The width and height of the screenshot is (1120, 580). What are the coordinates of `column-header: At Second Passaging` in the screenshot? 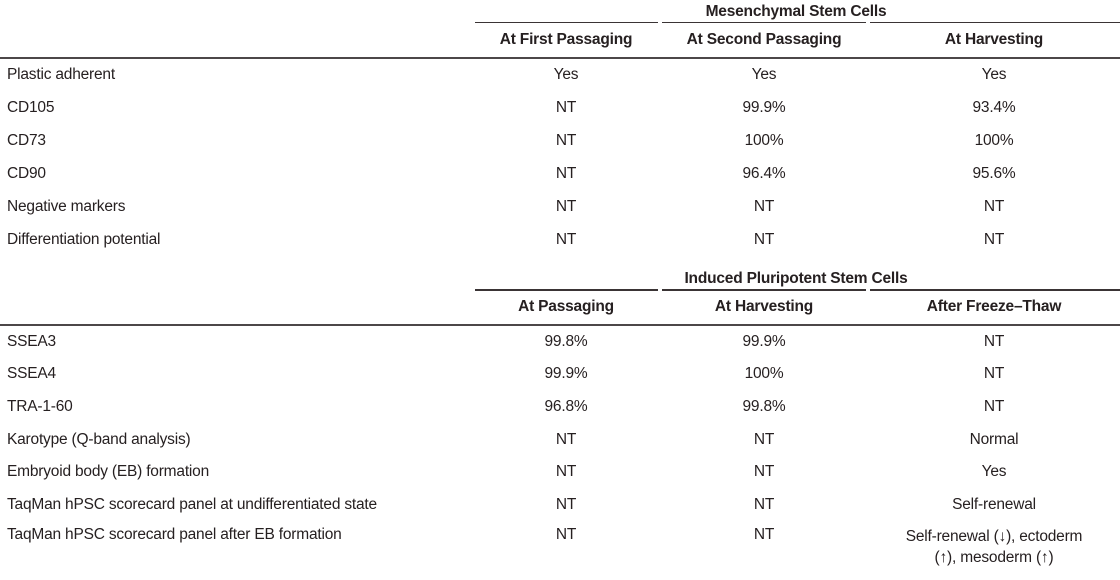 It's located at (764, 39).